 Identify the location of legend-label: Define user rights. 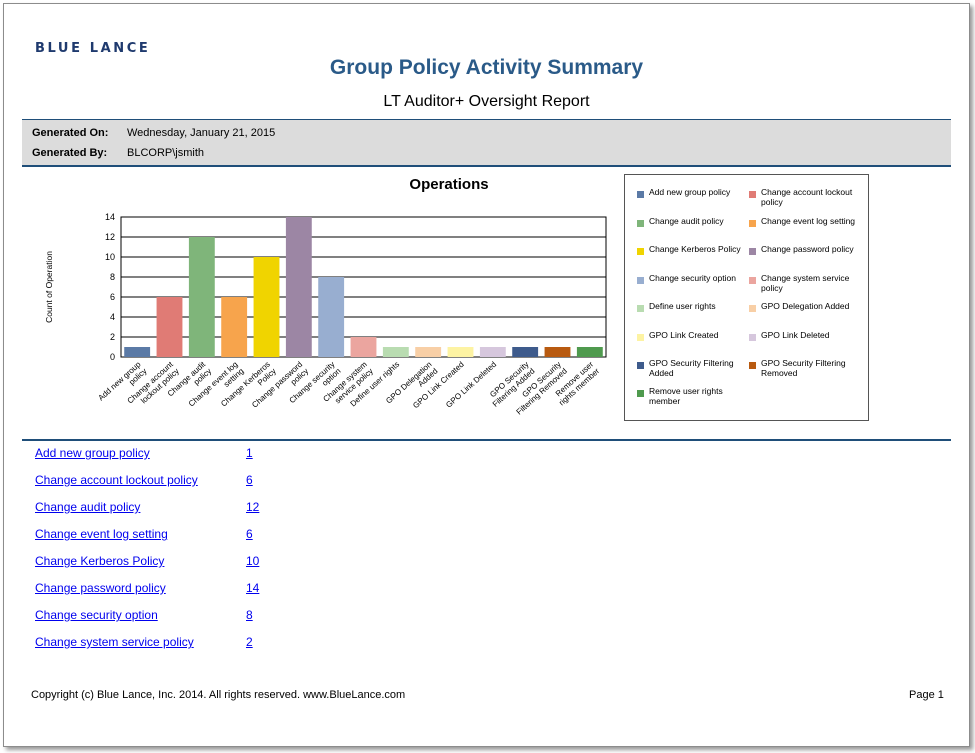
(682, 306).